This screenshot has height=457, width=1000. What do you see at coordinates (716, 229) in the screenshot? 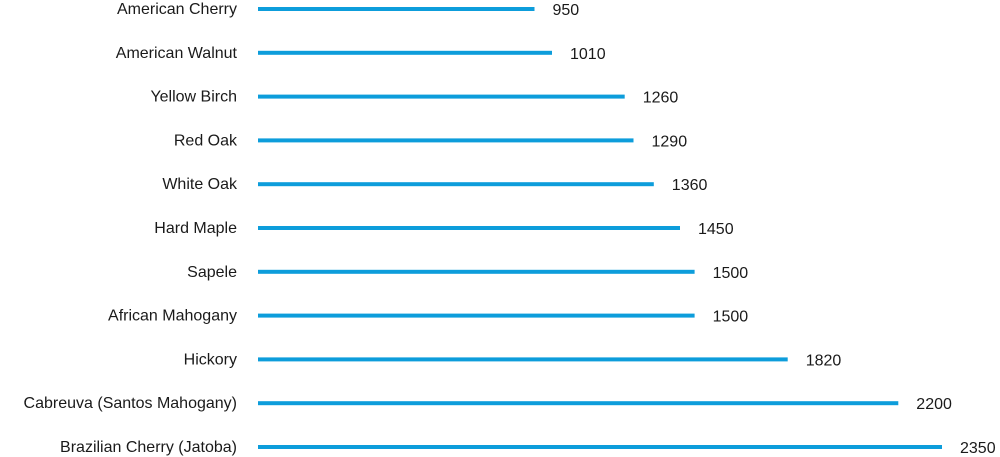
I see `value-label: 1450` at bounding box center [716, 229].